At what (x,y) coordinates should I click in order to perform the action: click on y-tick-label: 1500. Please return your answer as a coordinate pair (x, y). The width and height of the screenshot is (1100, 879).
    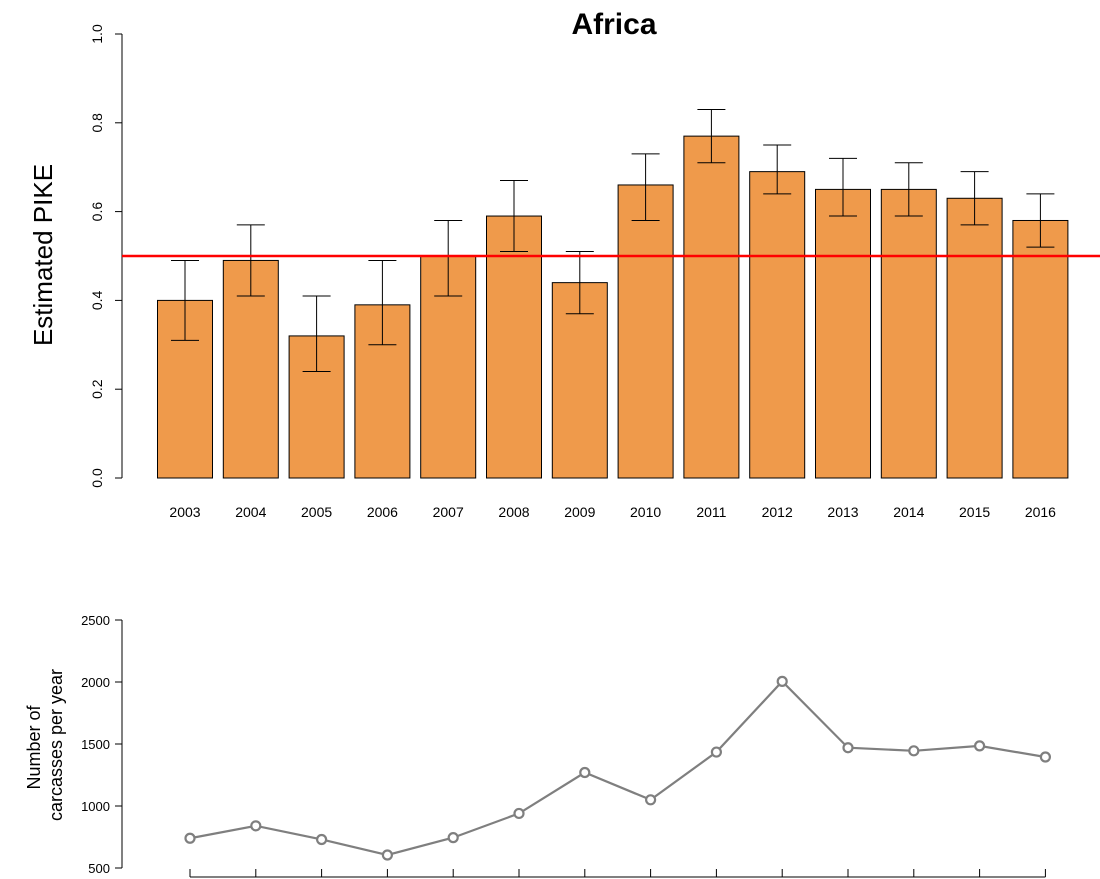
    Looking at the image, I should click on (95, 744).